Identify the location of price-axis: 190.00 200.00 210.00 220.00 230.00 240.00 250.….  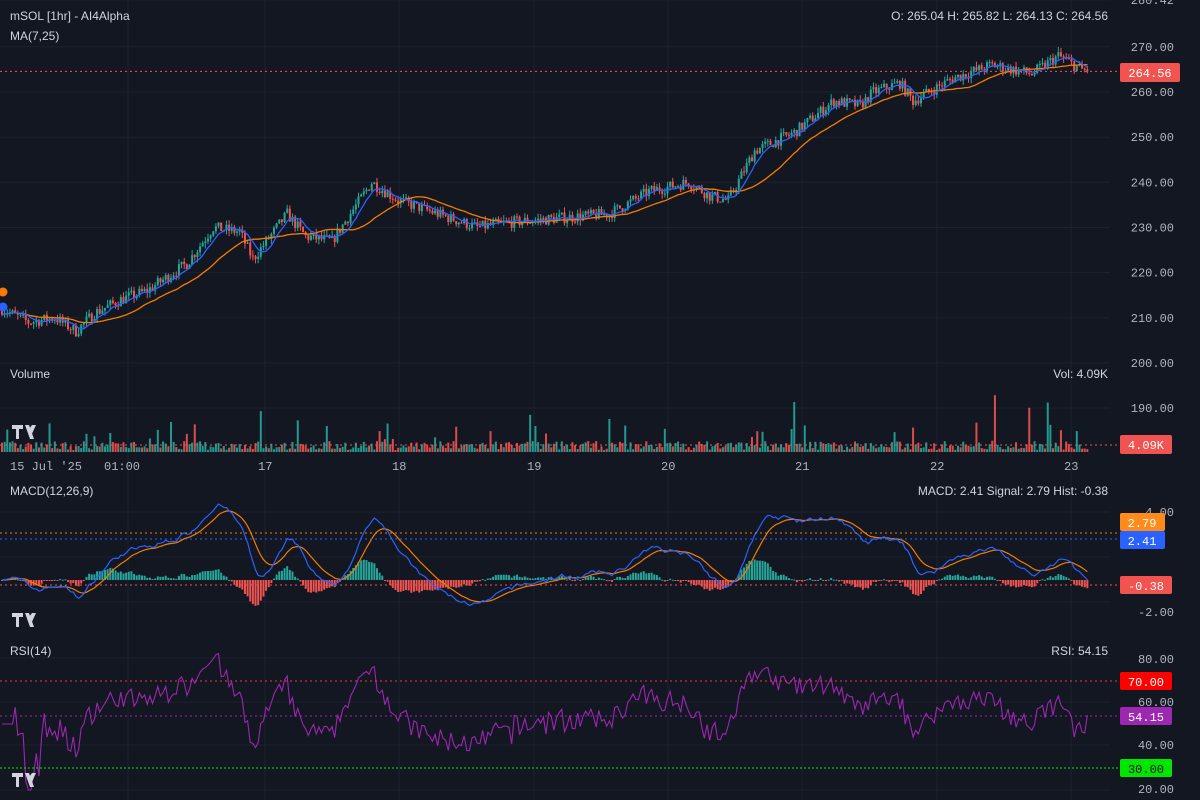
(1152, 398).